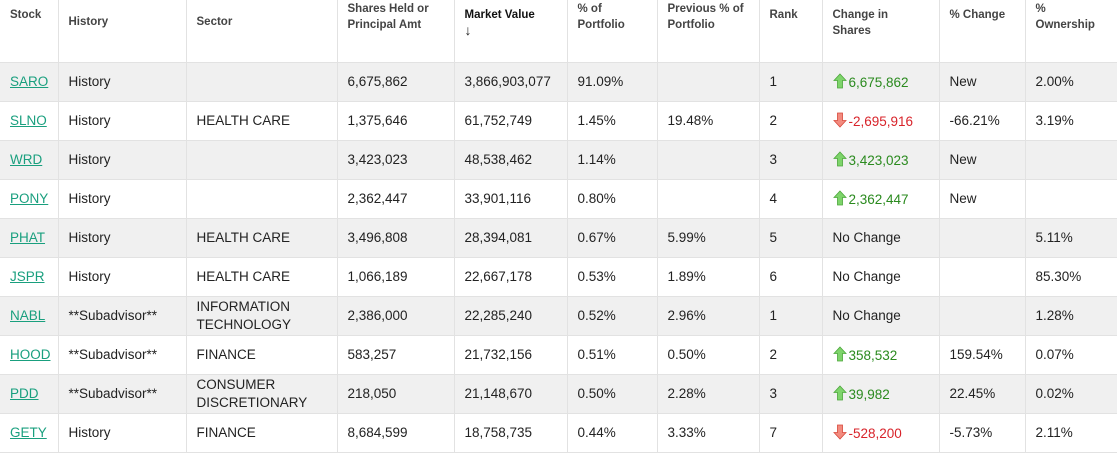 The height and width of the screenshot is (453, 1117). I want to click on prev-pct-portfolio-cell: 2.96%, so click(708, 316).